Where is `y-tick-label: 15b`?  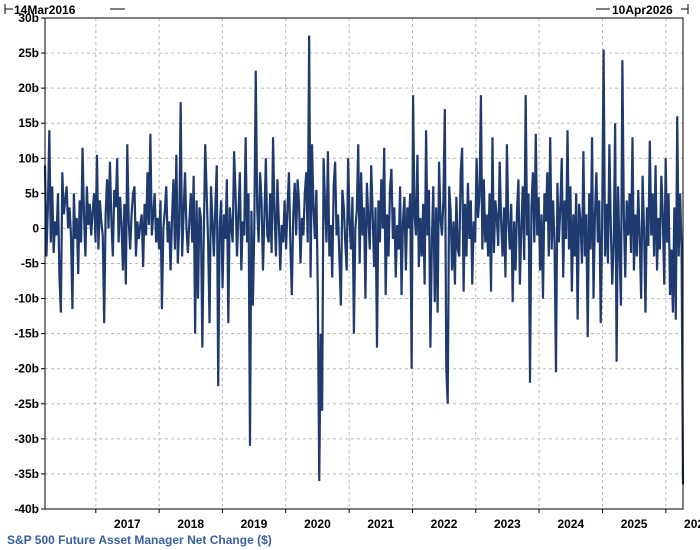 y-tick-label: 15b is located at coordinates (28, 123).